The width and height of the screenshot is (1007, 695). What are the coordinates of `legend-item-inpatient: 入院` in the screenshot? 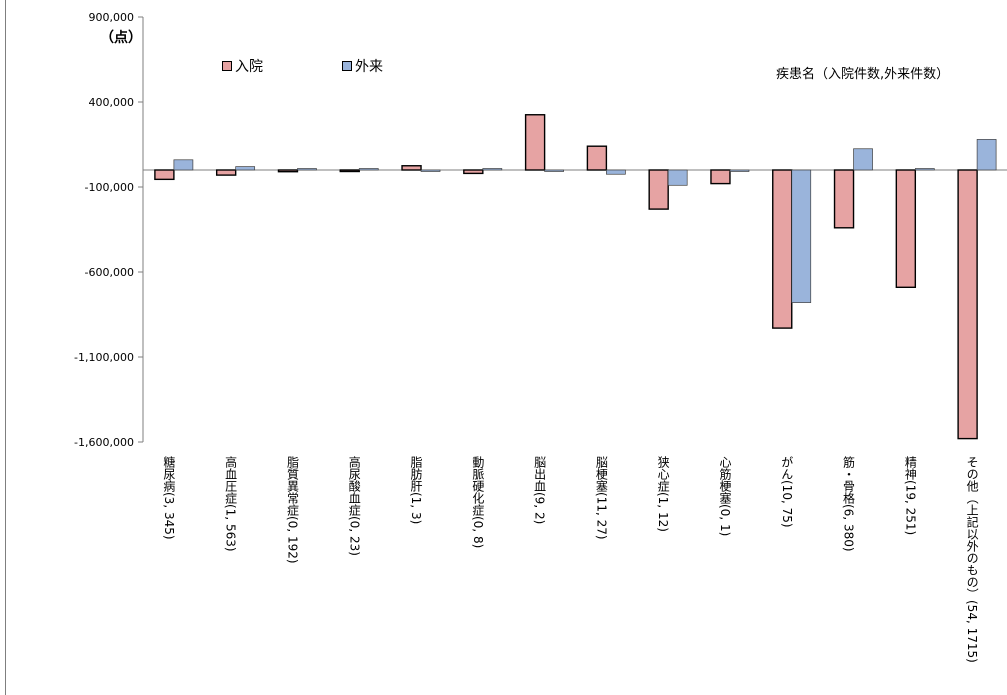 It's located at (242, 66).